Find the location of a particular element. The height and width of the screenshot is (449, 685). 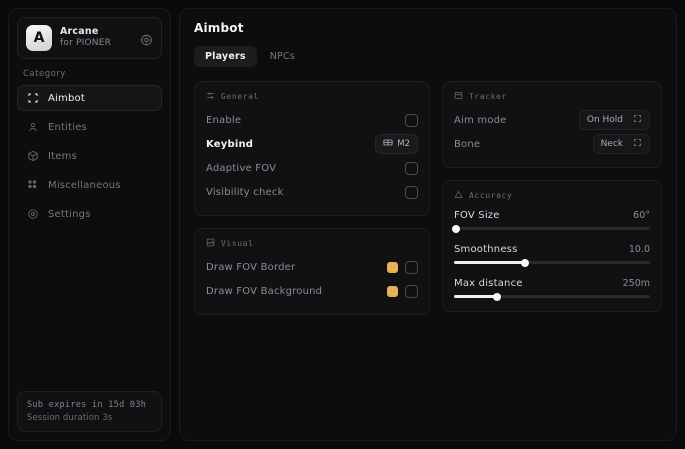

sidebar-nav: Aimbot Entities Items is located at coordinates (89, 156).